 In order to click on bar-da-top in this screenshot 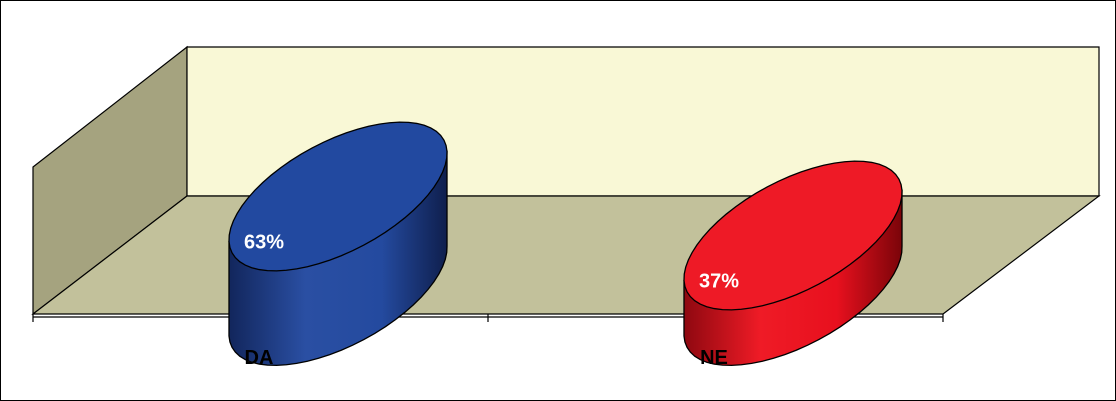, I will do `click(338, 196)`.